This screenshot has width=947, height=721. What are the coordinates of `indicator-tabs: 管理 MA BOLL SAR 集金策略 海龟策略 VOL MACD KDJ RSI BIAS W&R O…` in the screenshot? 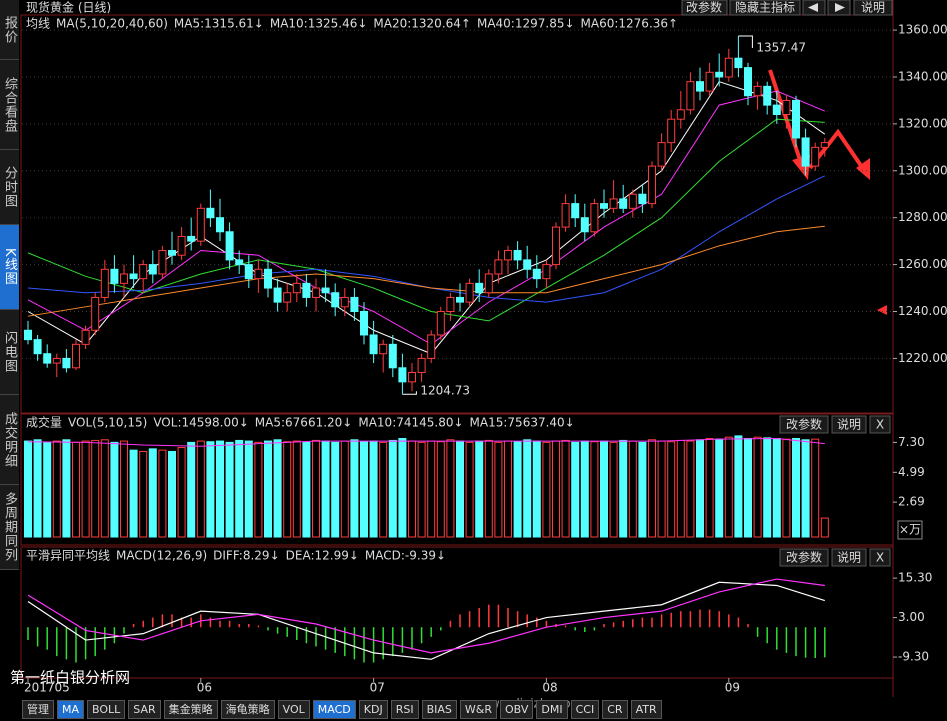 It's located at (342, 709).